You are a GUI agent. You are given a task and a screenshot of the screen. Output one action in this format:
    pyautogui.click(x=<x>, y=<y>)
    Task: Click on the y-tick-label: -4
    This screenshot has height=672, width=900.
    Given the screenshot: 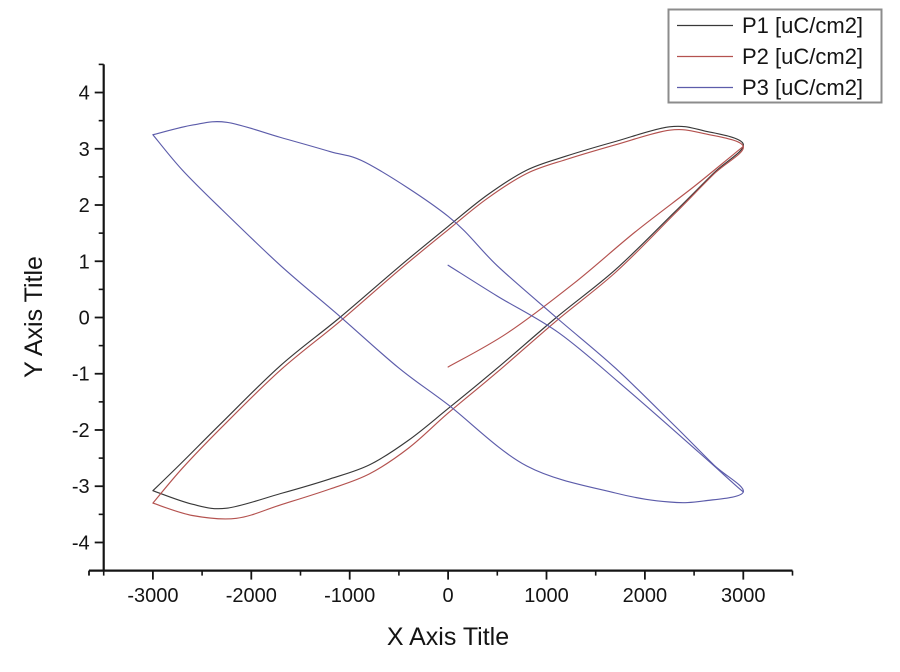 What is the action you would take?
    pyautogui.click(x=81, y=543)
    